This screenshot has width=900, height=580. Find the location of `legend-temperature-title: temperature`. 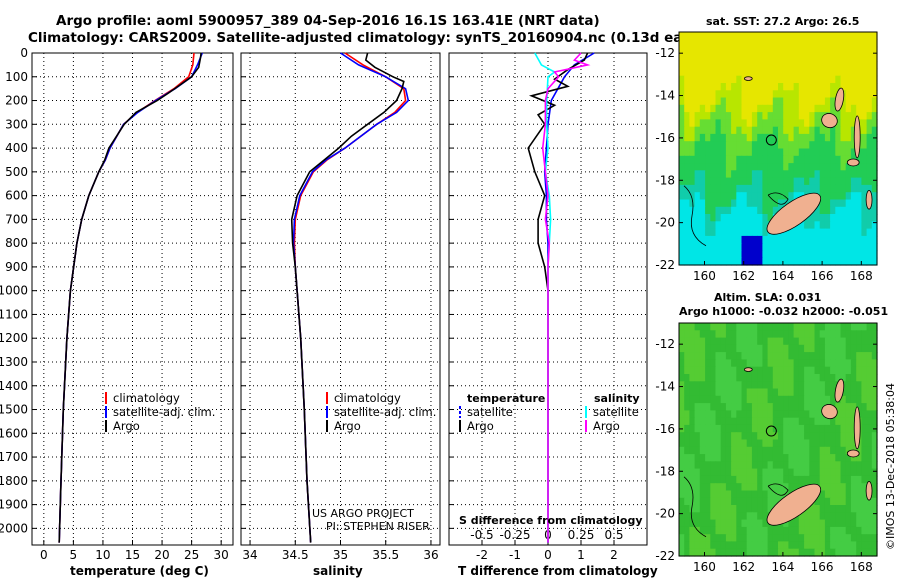

legend-temperature-title: temperature is located at coordinates (506, 398).